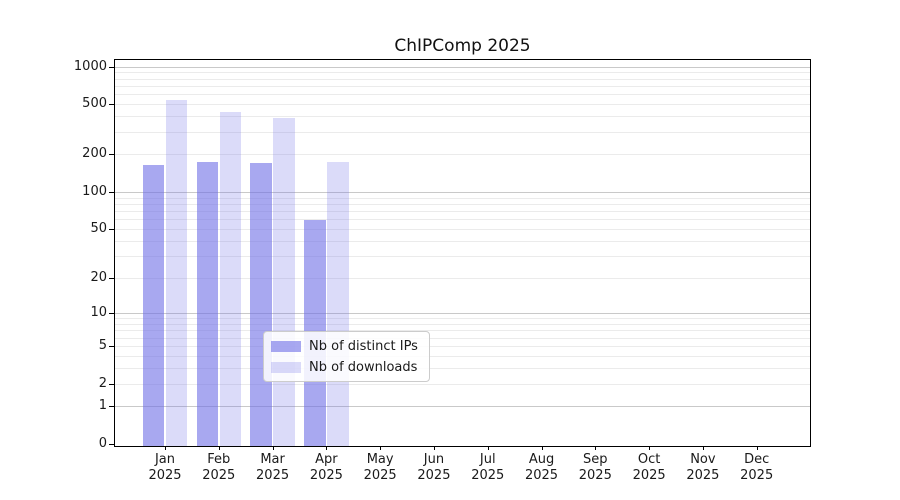 The width and height of the screenshot is (900, 500). I want to click on x-tick-month: Jul, so click(487, 459).